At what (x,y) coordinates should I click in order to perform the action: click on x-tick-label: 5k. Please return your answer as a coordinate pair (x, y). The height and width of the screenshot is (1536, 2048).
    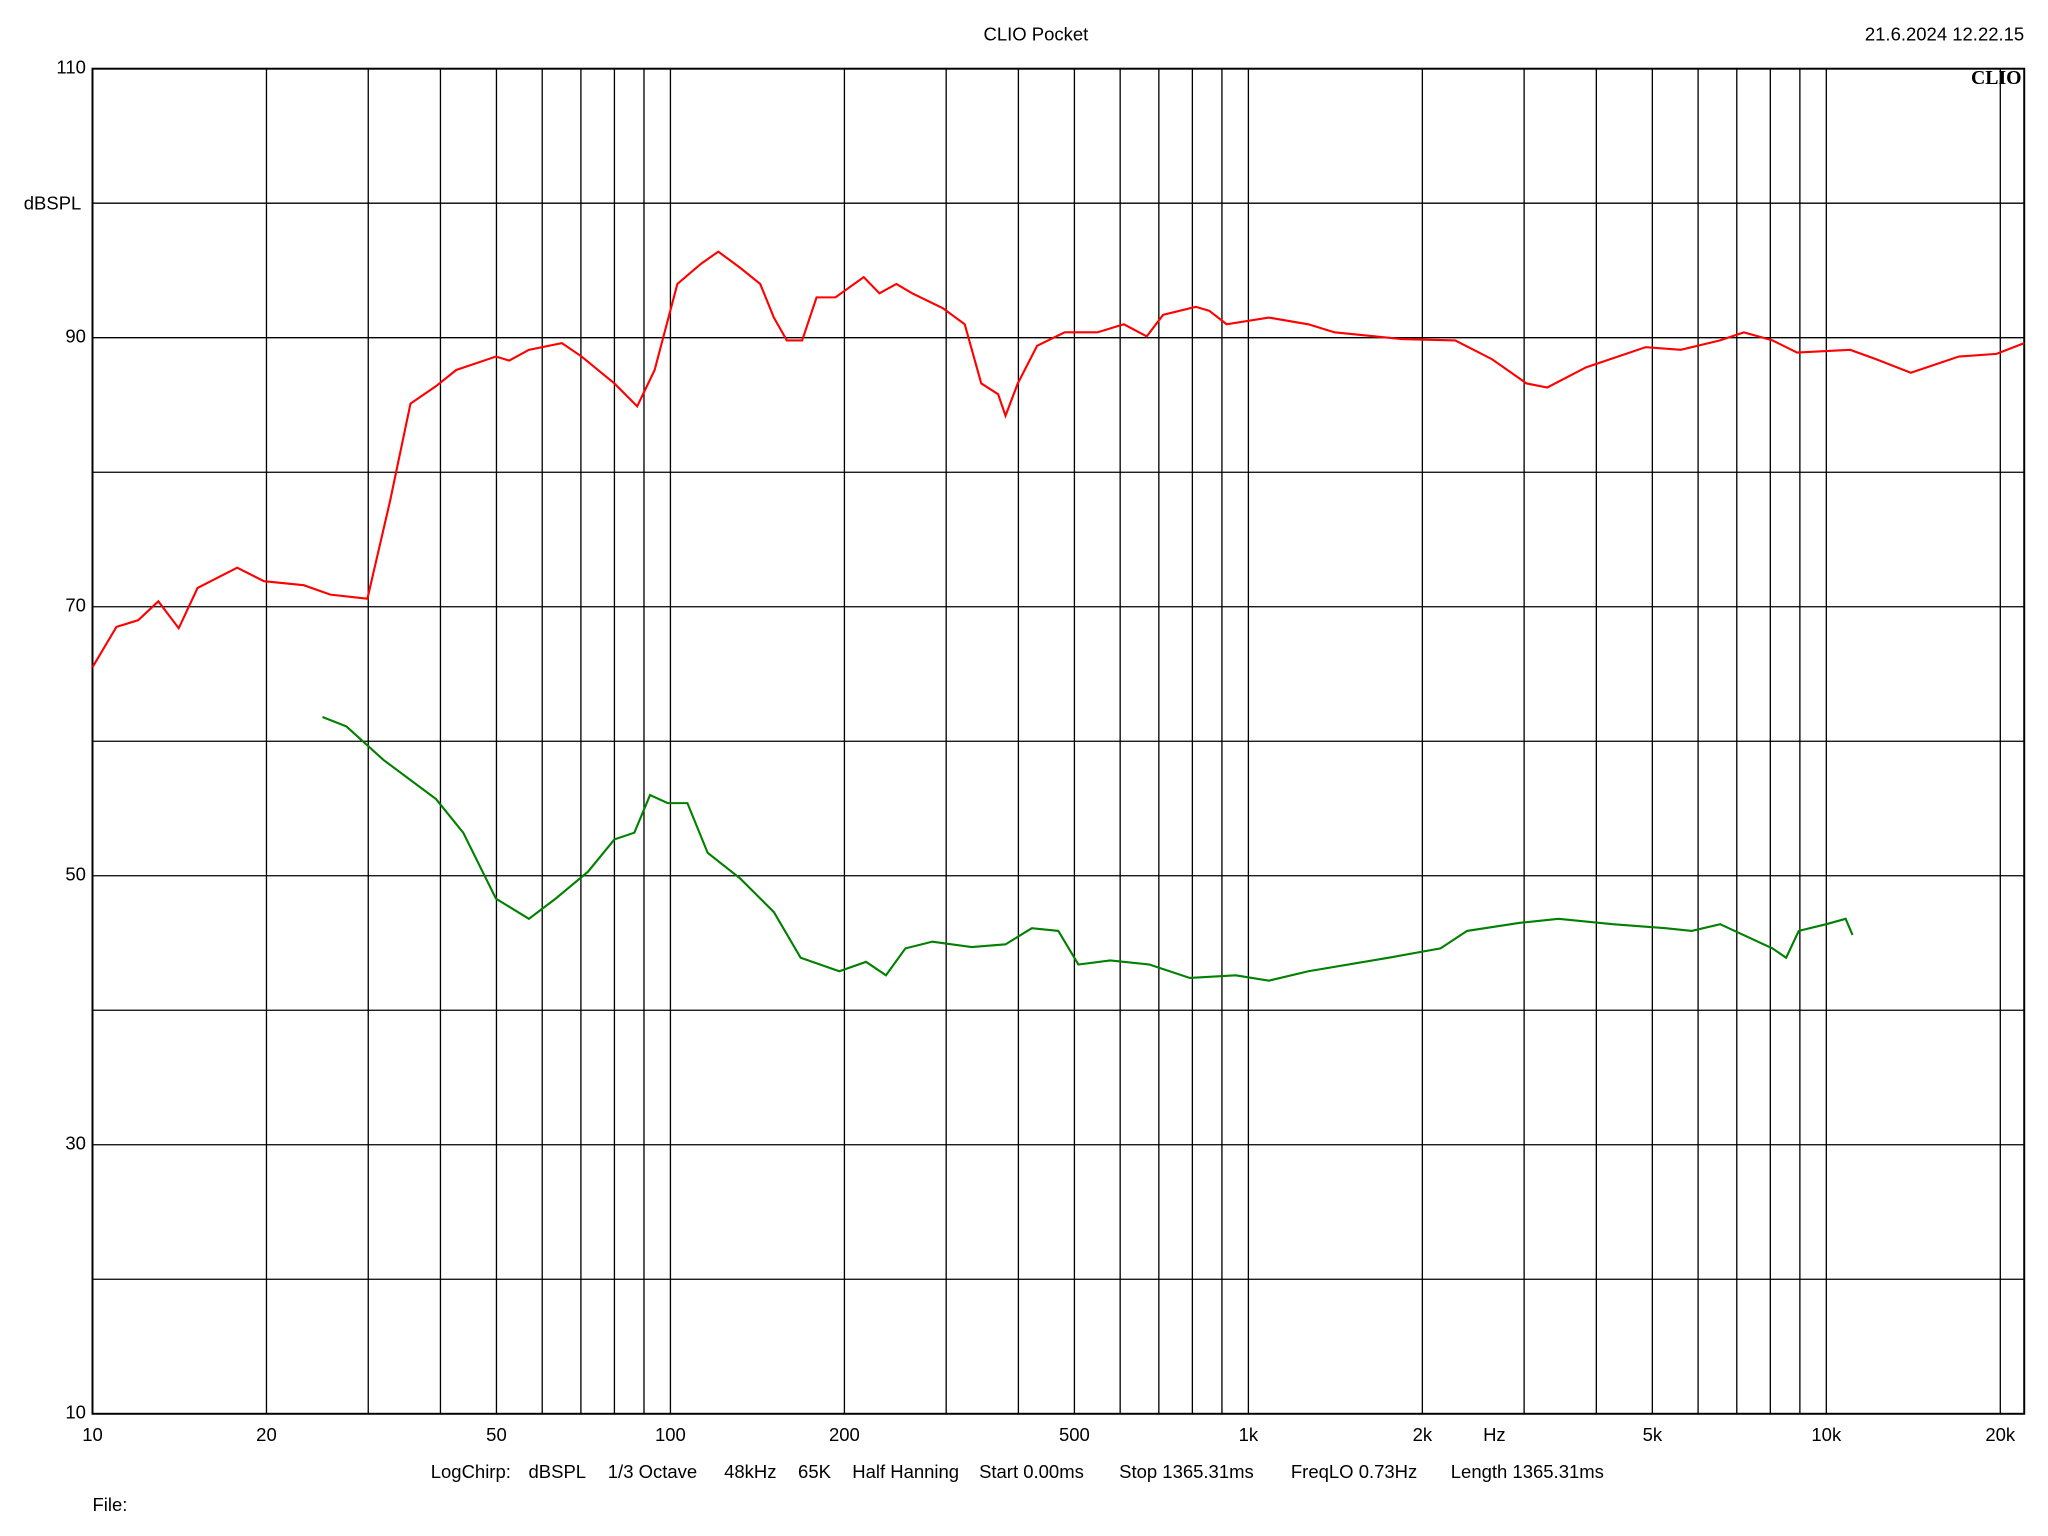
    Looking at the image, I should click on (1653, 1434).